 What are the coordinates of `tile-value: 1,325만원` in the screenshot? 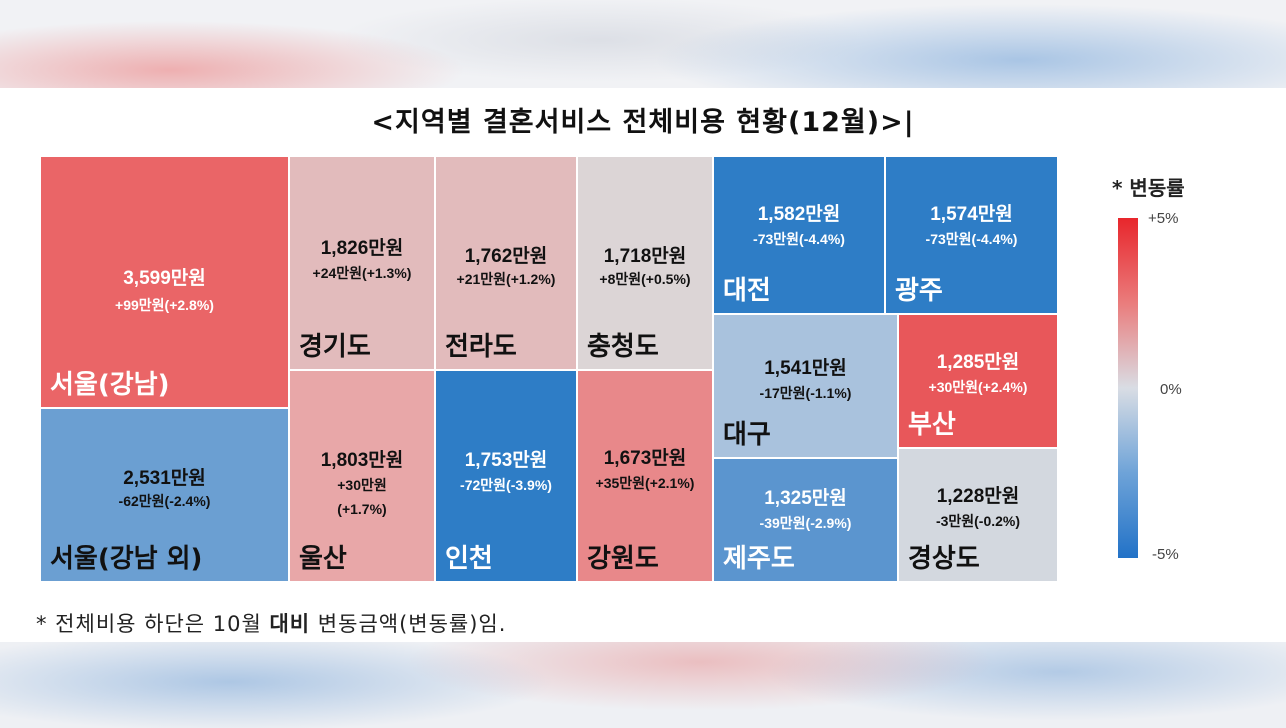 It's located at (805, 498).